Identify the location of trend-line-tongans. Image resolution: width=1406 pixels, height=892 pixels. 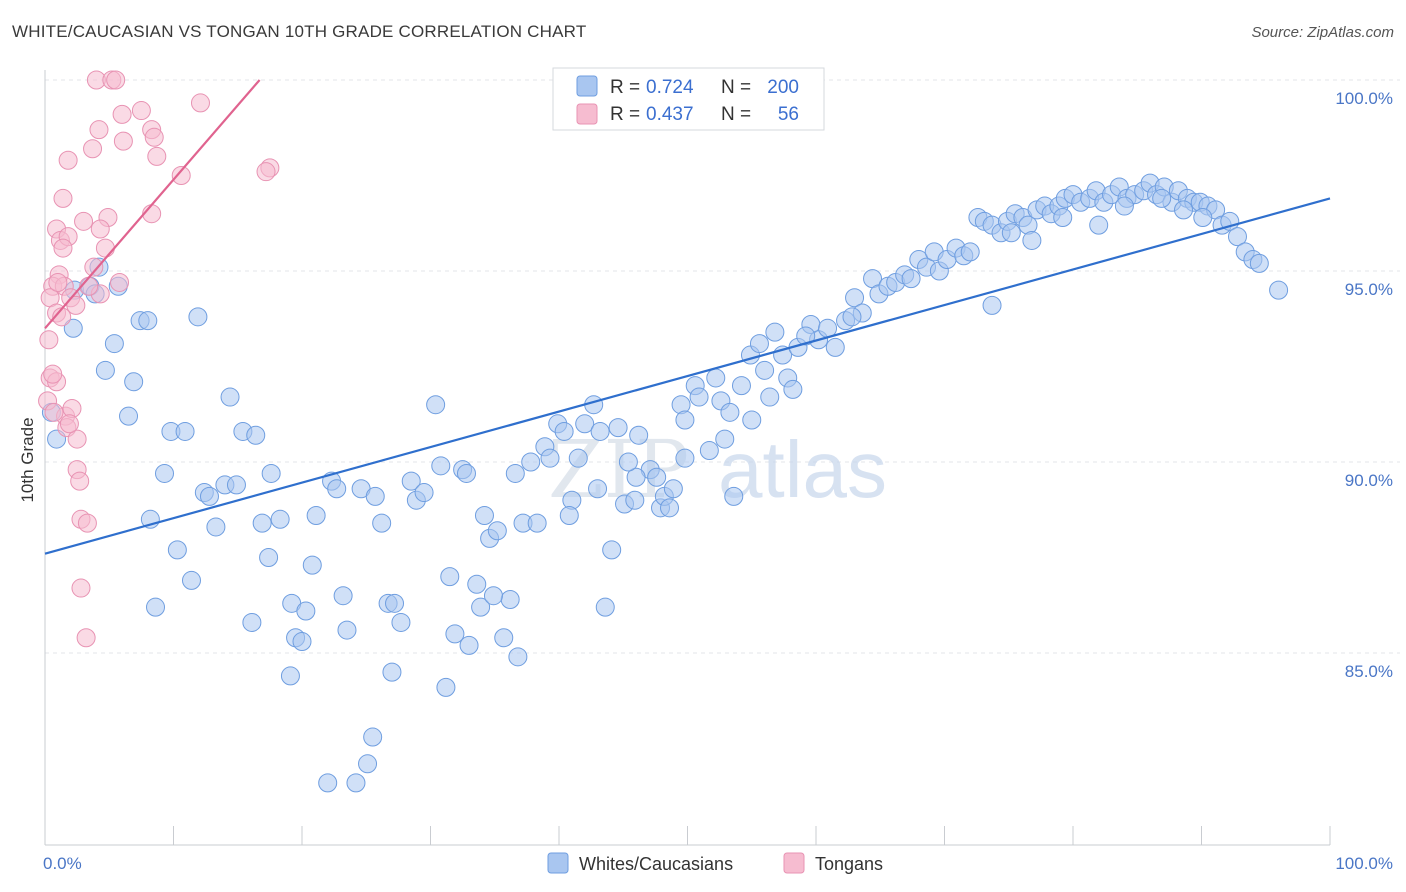
(152, 204).